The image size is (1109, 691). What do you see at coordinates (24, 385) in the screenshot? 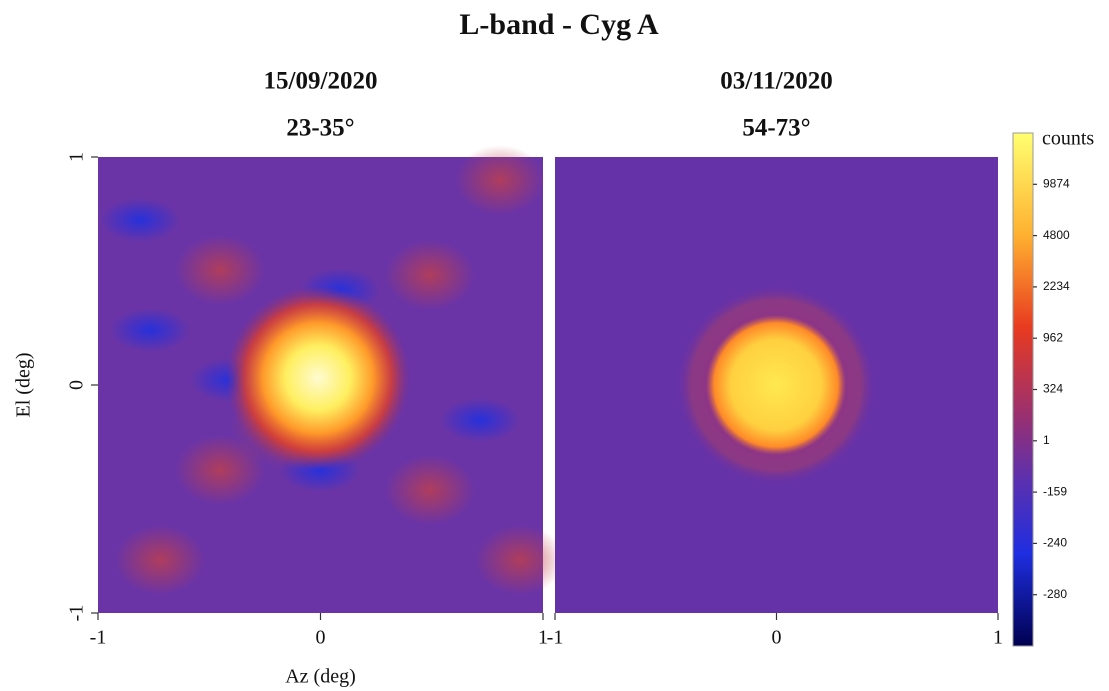
I see `y-axis-label: El (deg)` at bounding box center [24, 385].